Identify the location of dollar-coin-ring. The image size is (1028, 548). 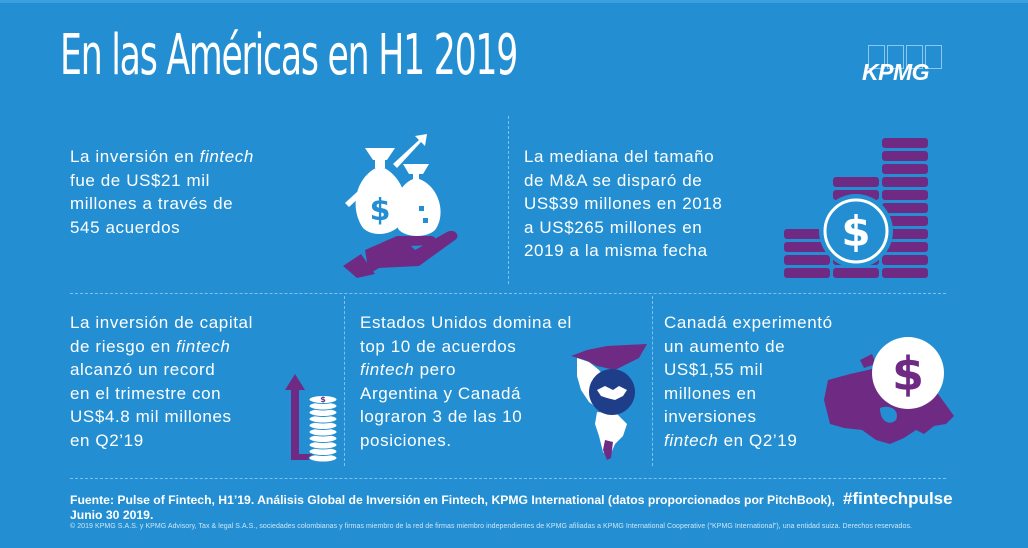
(856, 231).